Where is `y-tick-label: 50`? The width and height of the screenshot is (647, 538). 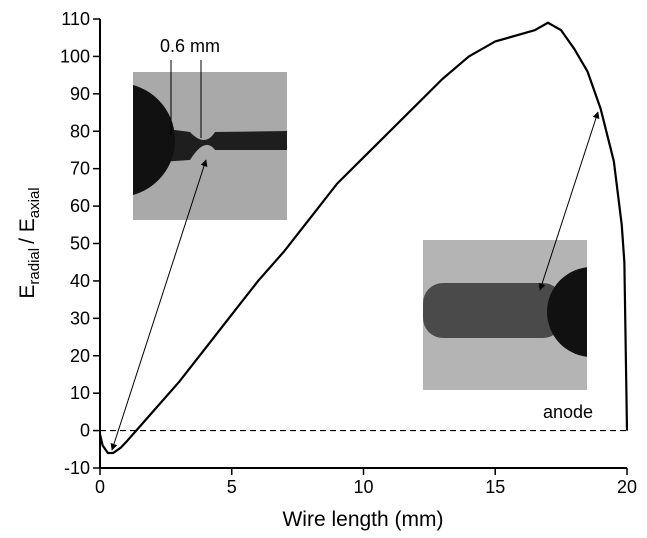
y-tick-label: 50 is located at coordinates (80, 244).